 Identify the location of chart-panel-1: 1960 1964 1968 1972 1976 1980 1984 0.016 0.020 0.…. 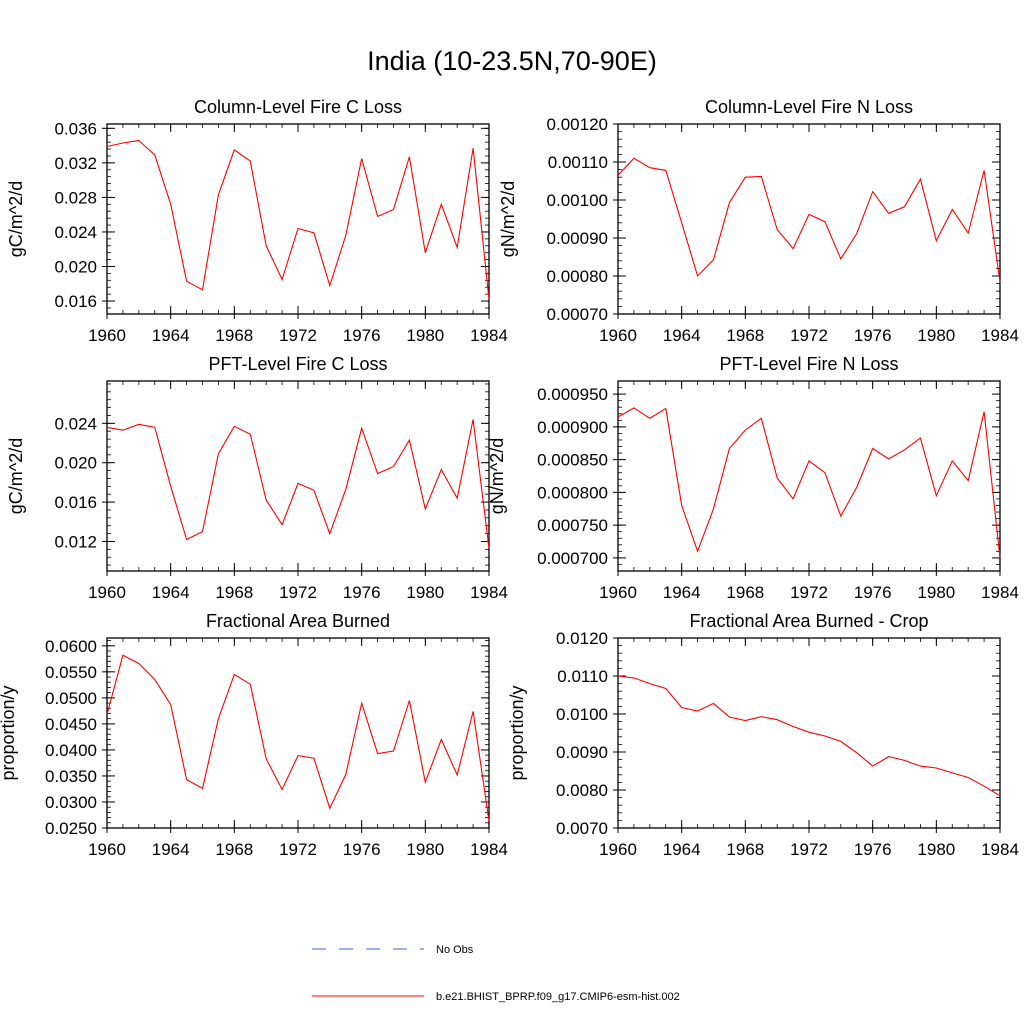
(257, 221).